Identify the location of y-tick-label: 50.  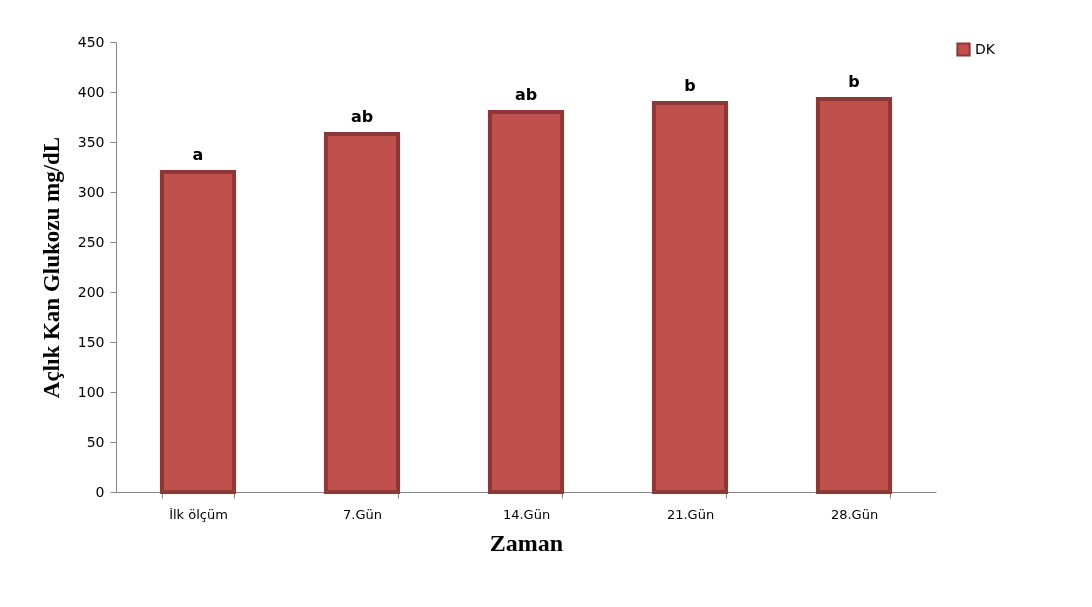
(95, 441).